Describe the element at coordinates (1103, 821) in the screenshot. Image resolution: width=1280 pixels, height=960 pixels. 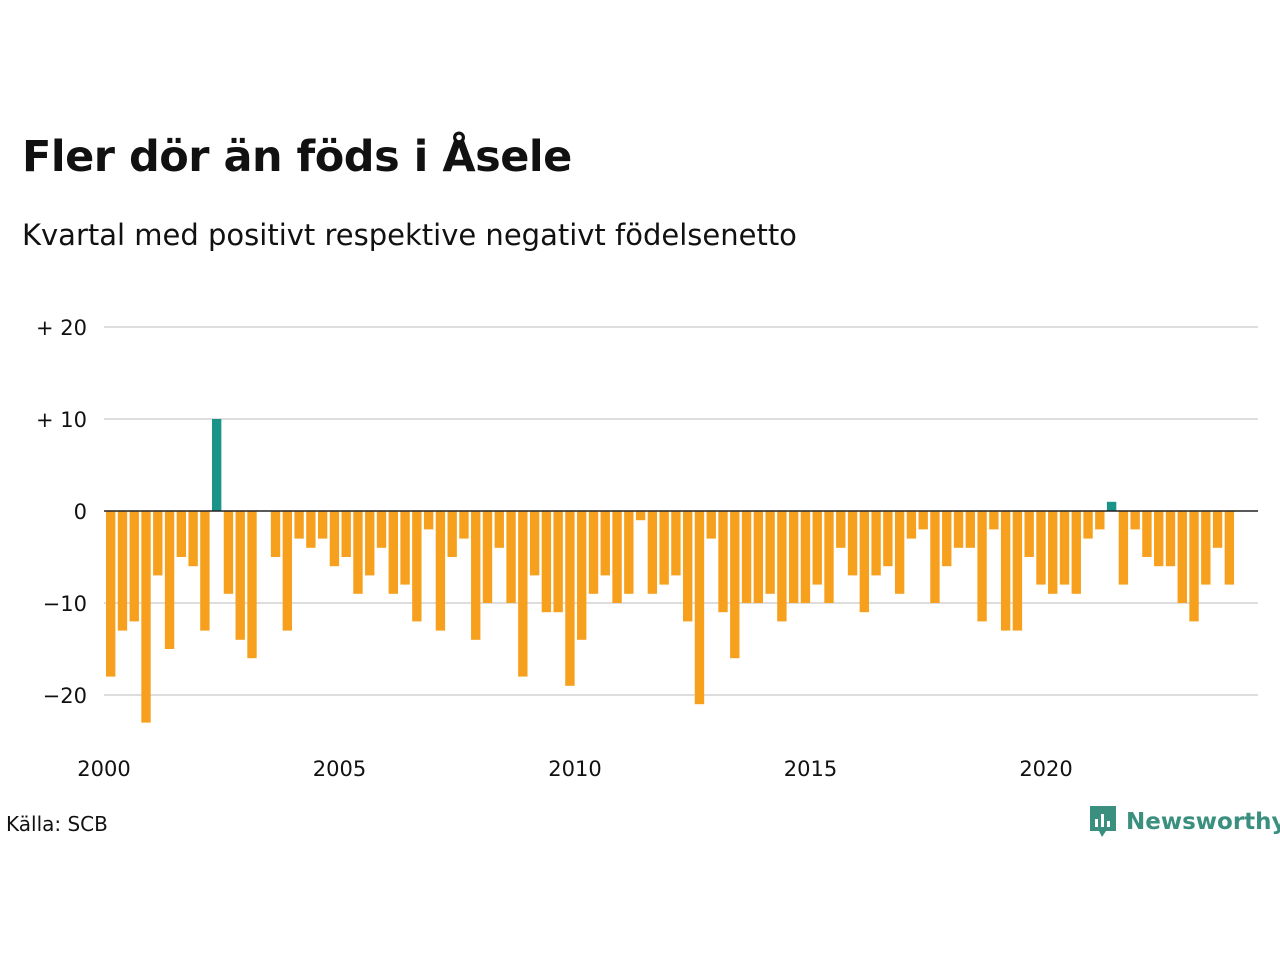
I see `newsworthy-logo-icon` at that location.